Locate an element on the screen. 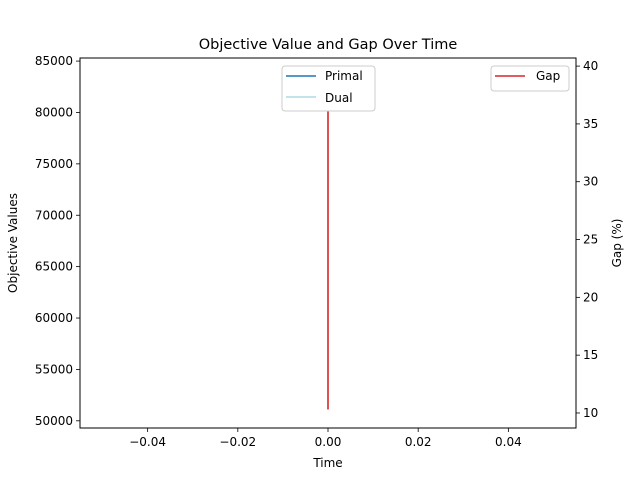 The image size is (640, 484). x-tick-label: 0.00 is located at coordinates (328, 442).